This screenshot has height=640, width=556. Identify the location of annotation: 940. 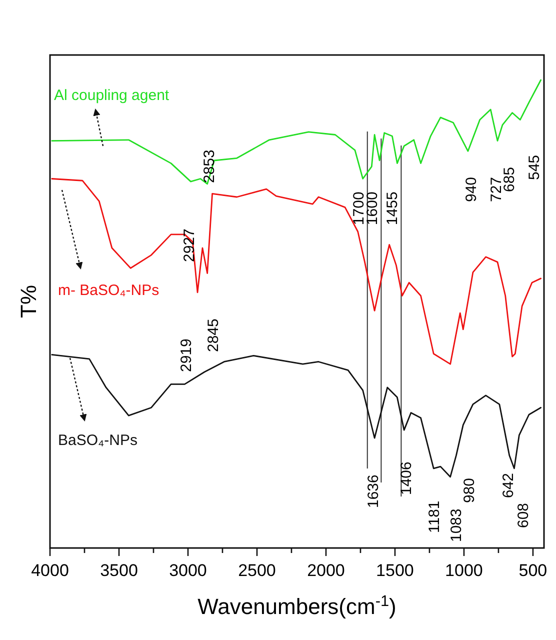
(471, 189).